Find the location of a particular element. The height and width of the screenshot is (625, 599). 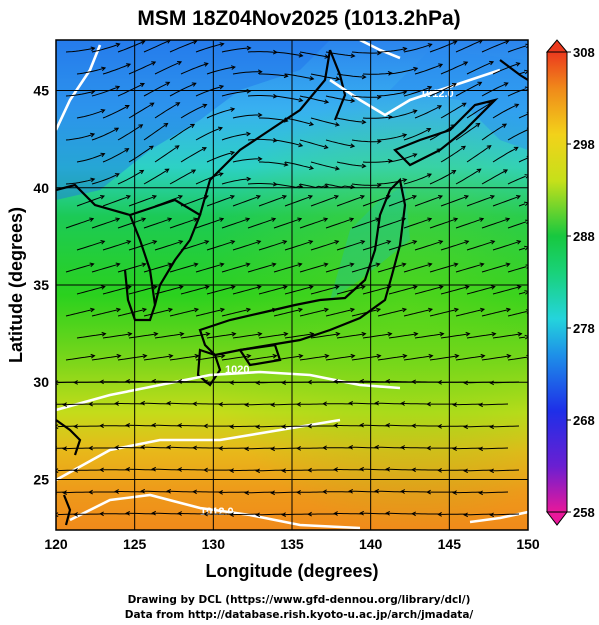

isobar-1012-south is located at coordinates (215, 511).